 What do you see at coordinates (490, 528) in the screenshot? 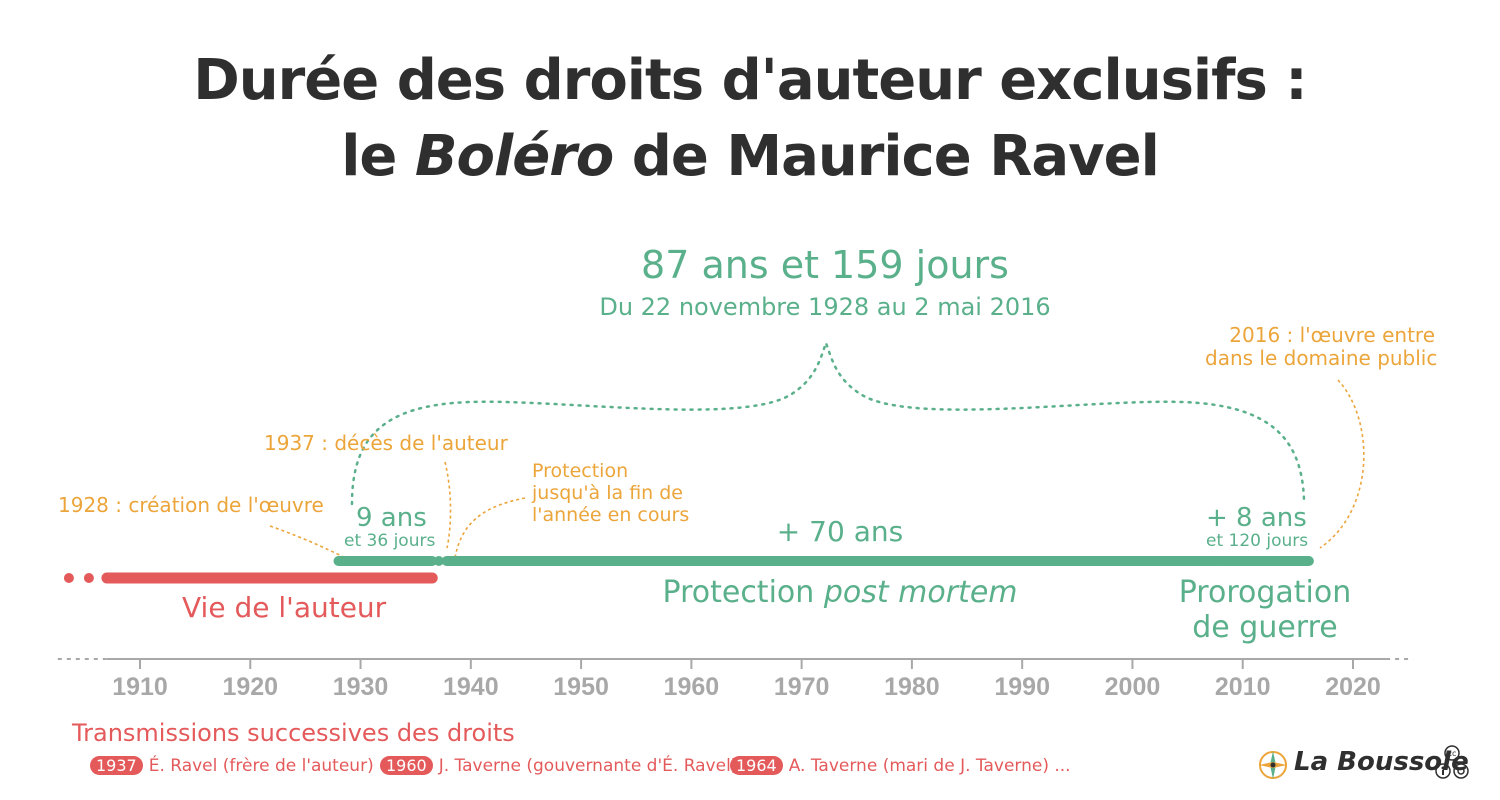
I see `protection-leader` at bounding box center [490, 528].